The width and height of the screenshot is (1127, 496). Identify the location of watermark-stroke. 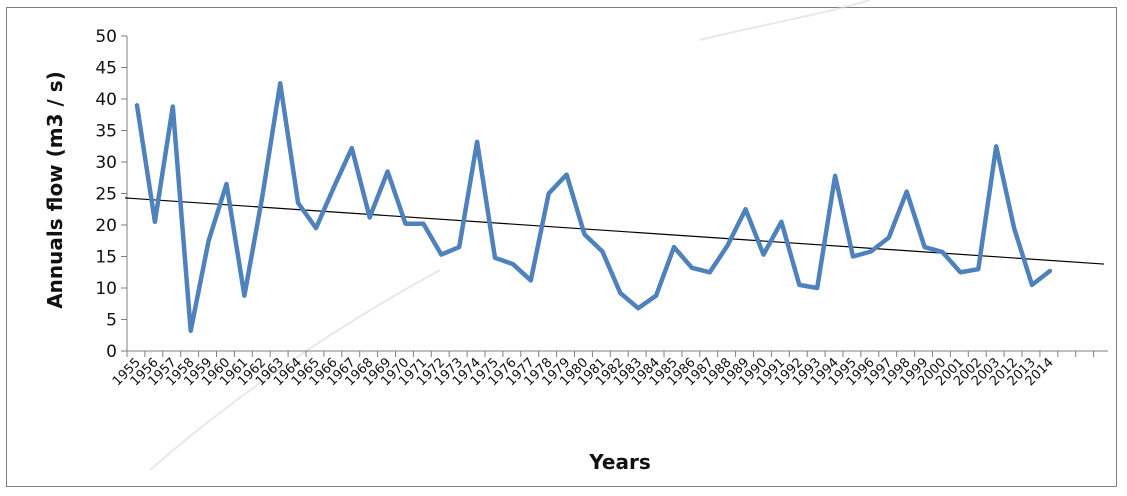
(785, 20).